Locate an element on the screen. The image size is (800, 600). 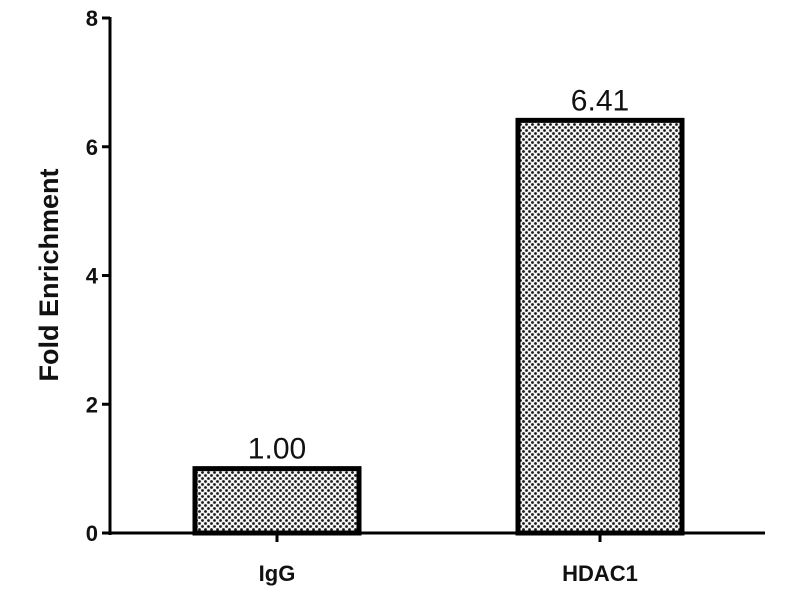
y-tick-label: 6 is located at coordinates (92, 147).